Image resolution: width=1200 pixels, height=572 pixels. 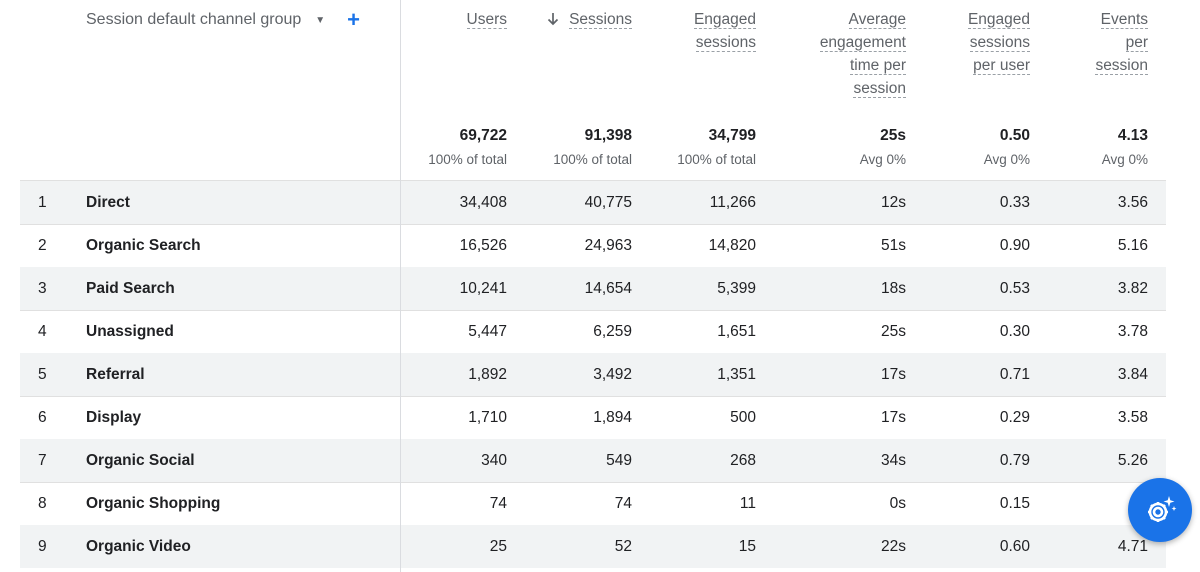 What do you see at coordinates (1014, 331) in the screenshot?
I see `row-engaged-per-user: 0.30` at bounding box center [1014, 331].